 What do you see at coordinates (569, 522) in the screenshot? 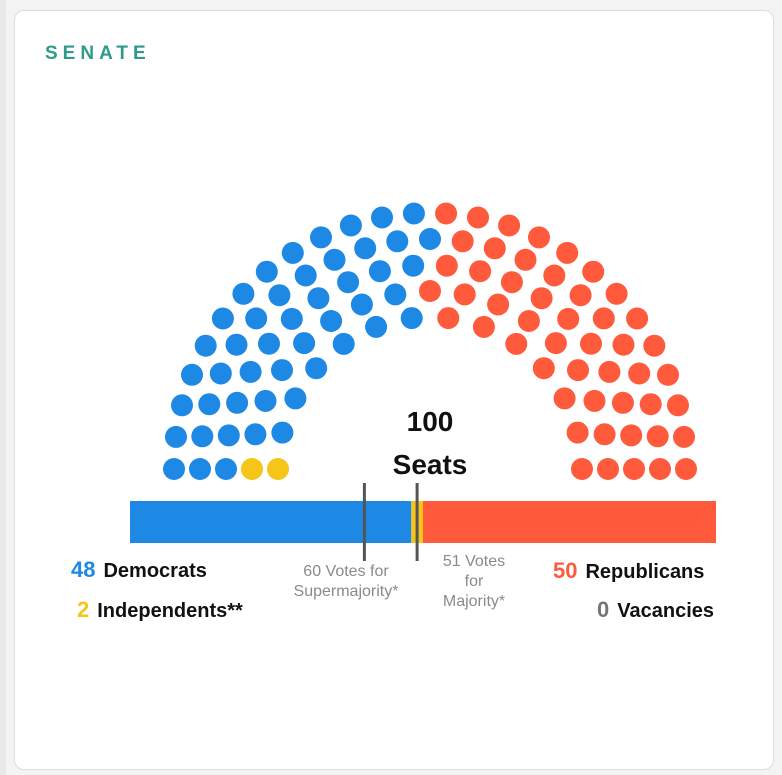
I see `republican-bar-segment` at bounding box center [569, 522].